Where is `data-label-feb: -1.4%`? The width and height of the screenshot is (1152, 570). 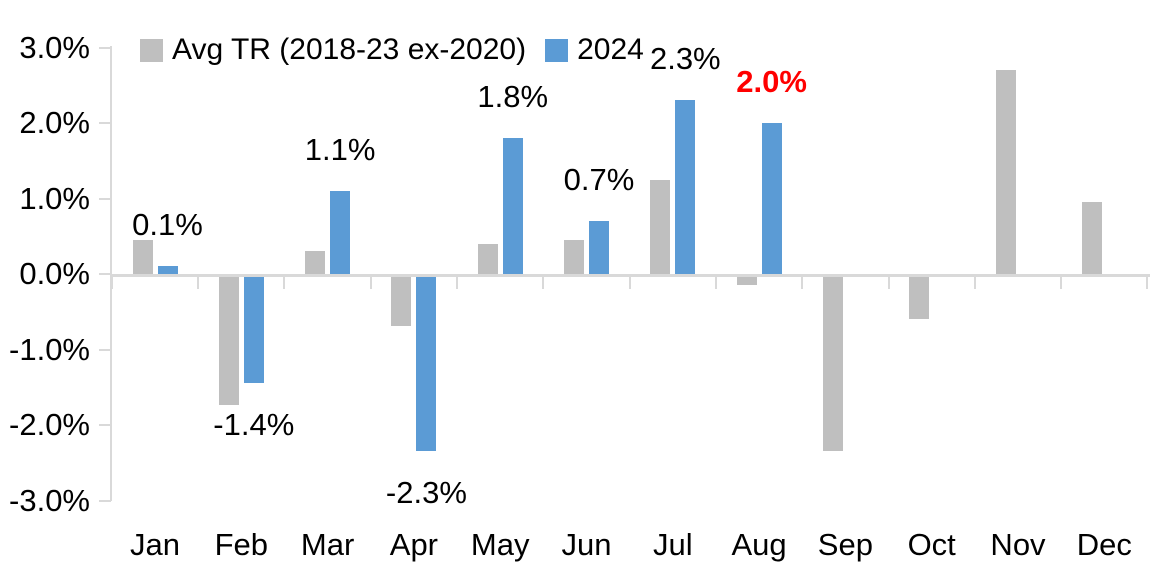
data-label-feb: -1.4% is located at coordinates (254, 424).